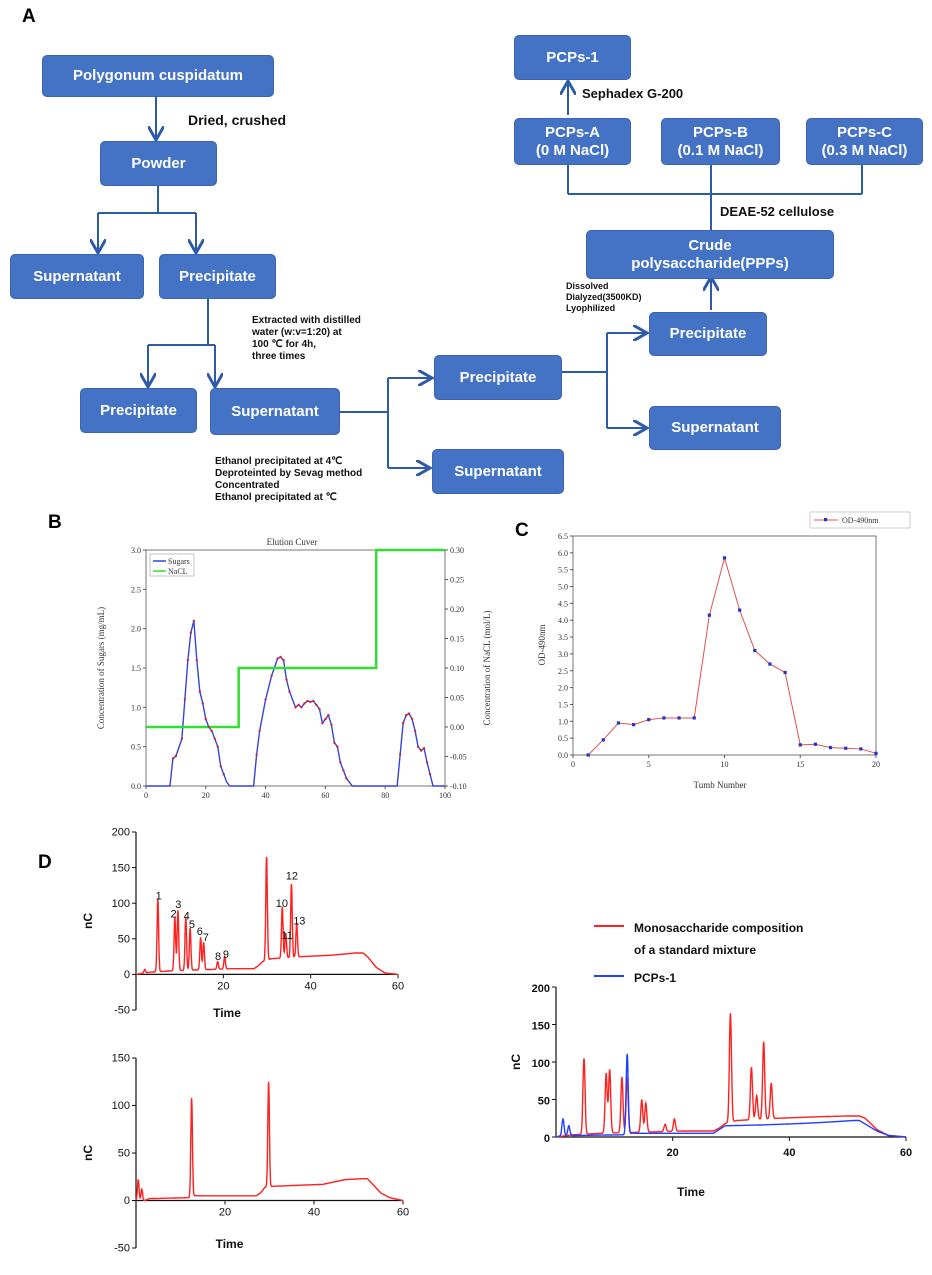  I want to click on step-sephadex: Sephadex G-200, so click(633, 93).